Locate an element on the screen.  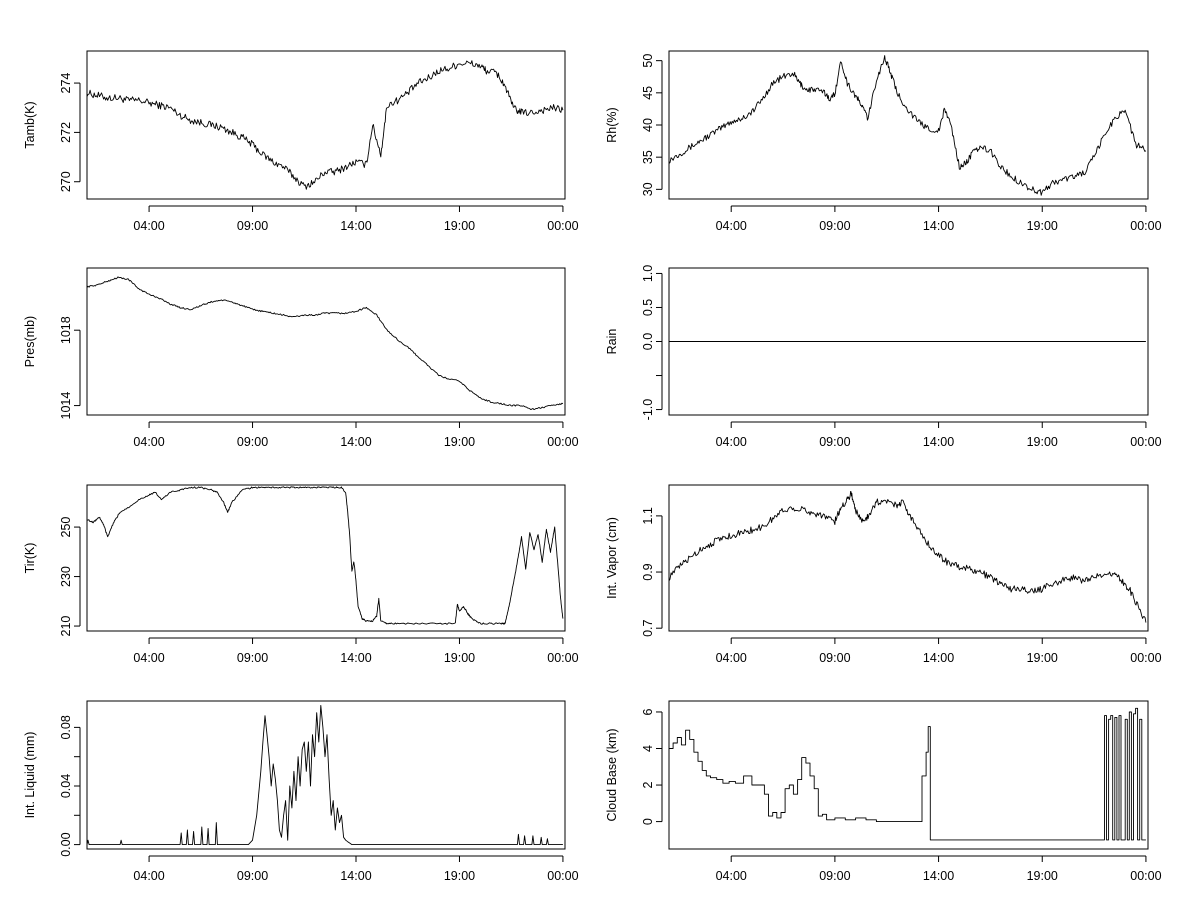
y-tick-label: 1.1 is located at coordinates (648, 515).